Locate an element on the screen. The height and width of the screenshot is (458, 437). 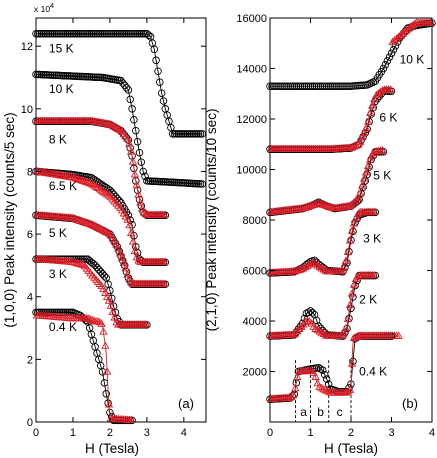
y-tick-label: 12 is located at coordinates (27, 47).